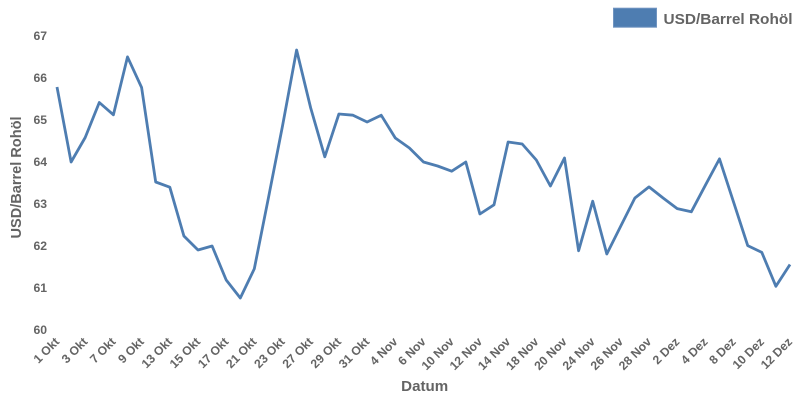 The width and height of the screenshot is (800, 400). What do you see at coordinates (40, 120) in the screenshot?
I see `svg-text: 65` at bounding box center [40, 120].